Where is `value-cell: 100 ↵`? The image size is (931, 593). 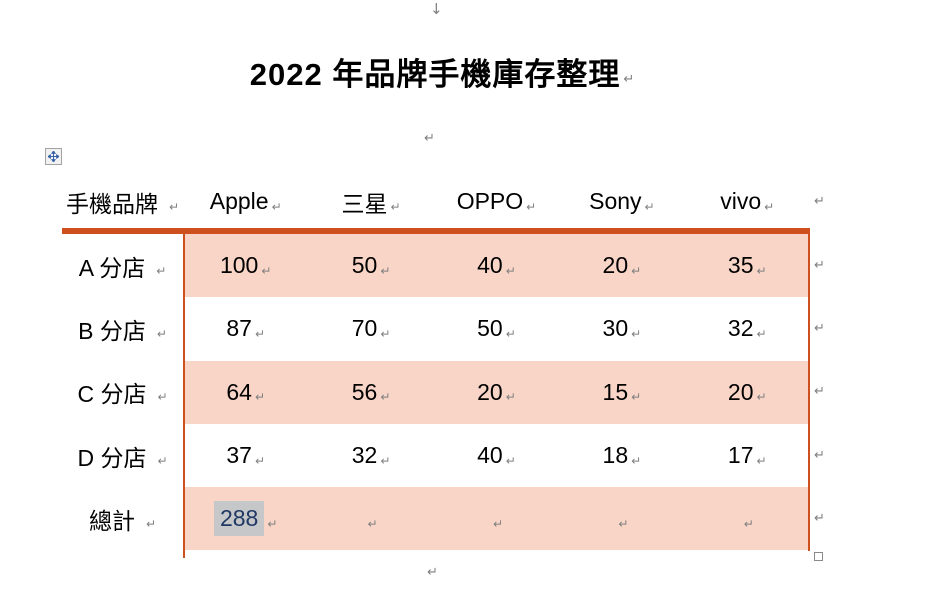 value-cell: 100 ↵ is located at coordinates (246, 266).